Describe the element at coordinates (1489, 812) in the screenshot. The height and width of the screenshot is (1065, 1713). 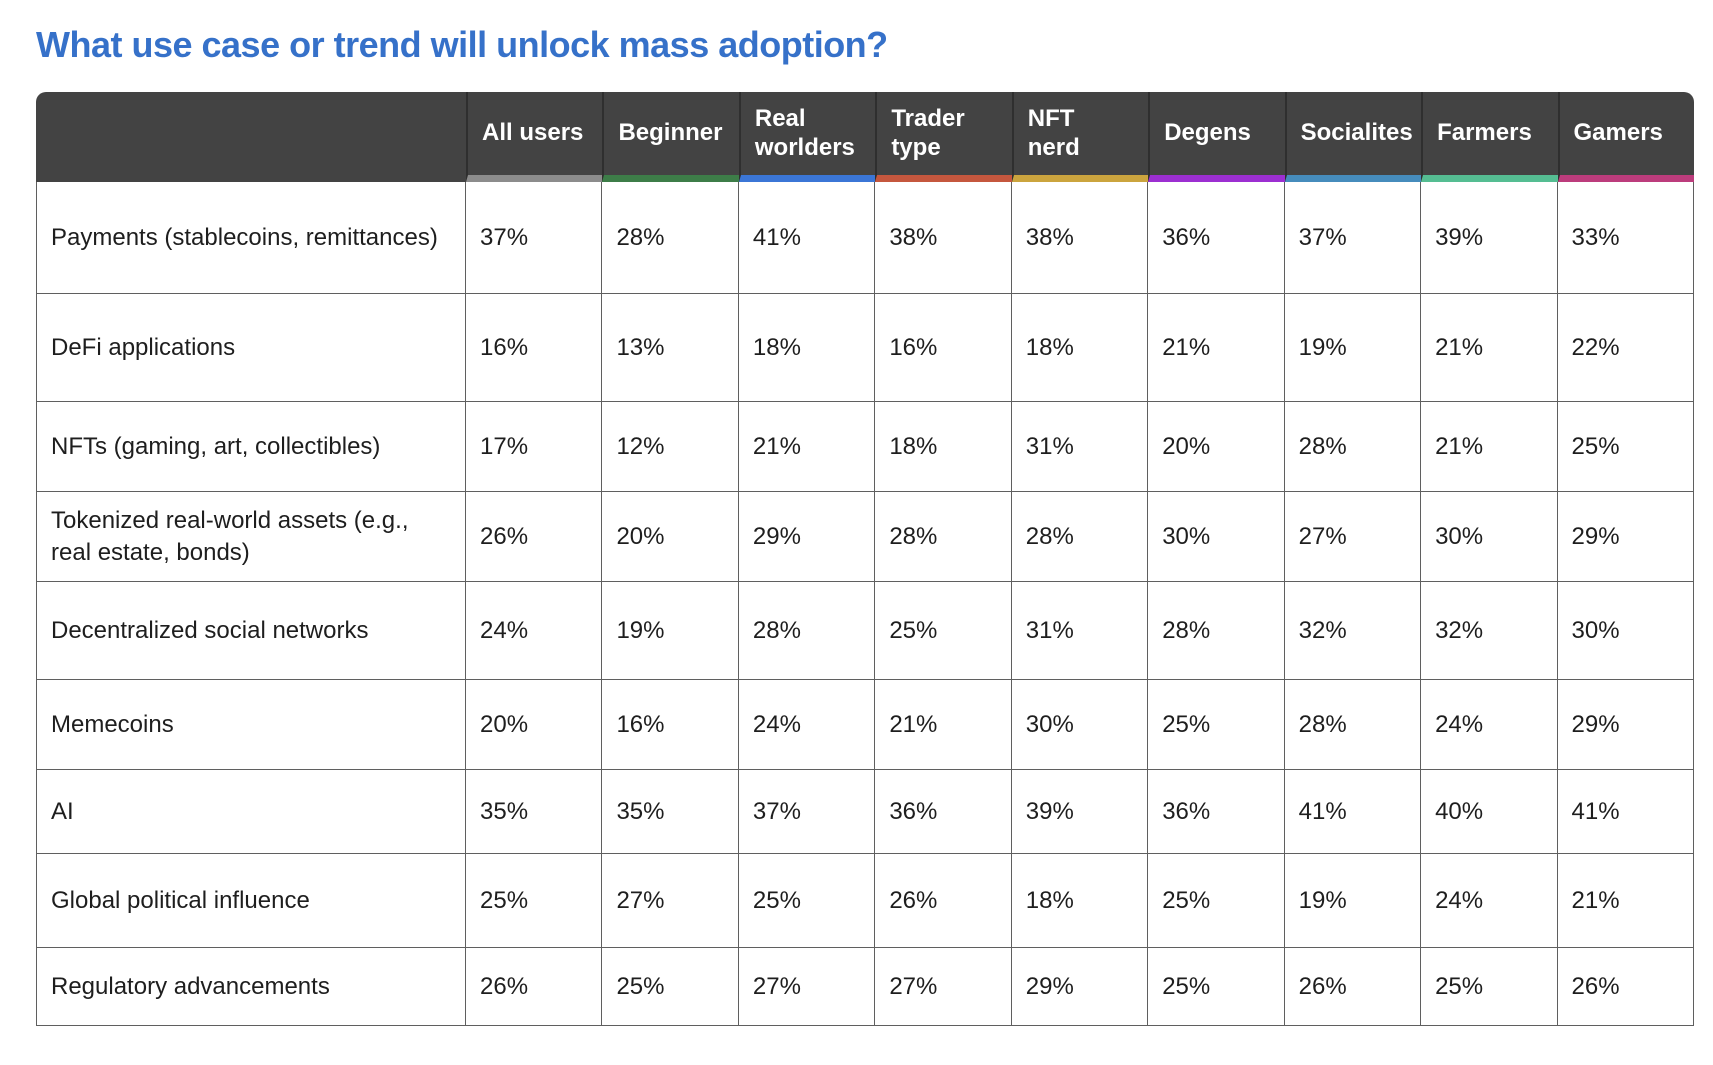
I see `value-cell: 40%` at that location.